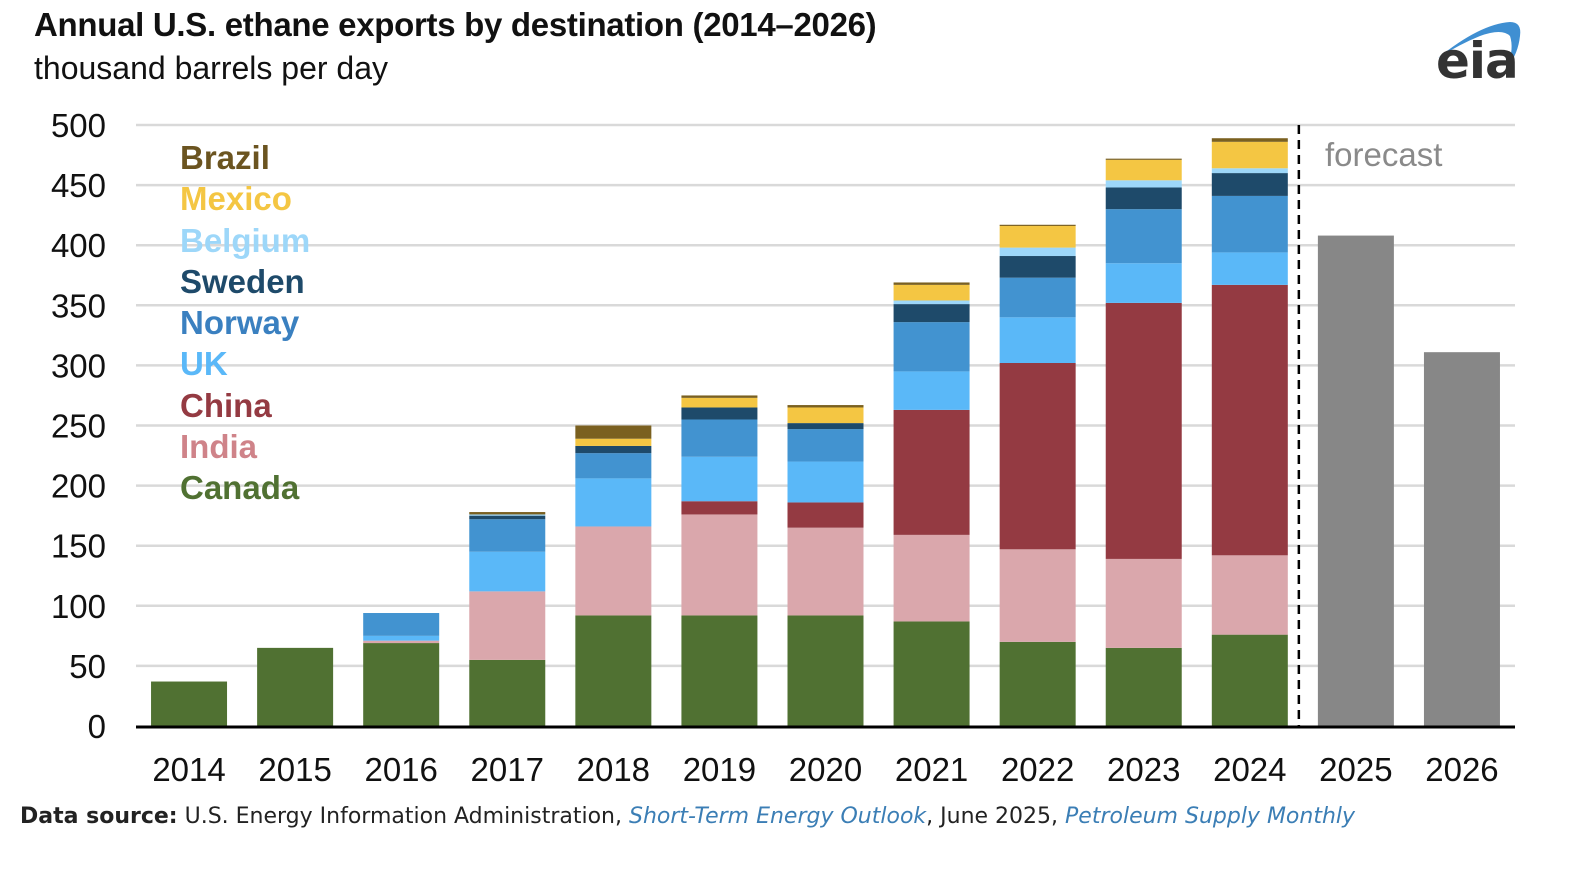  I want to click on bar-segment-uk-2018, so click(613, 502).